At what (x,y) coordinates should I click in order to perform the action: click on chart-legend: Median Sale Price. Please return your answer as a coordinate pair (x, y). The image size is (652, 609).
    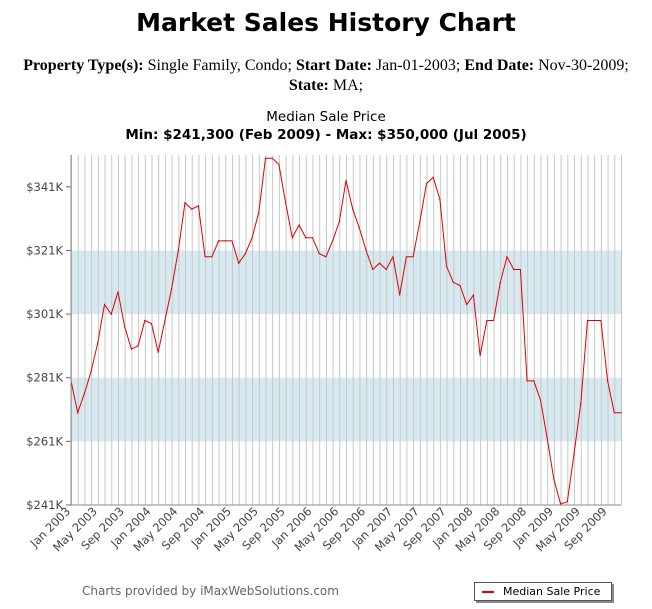
    Looking at the image, I should click on (543, 591).